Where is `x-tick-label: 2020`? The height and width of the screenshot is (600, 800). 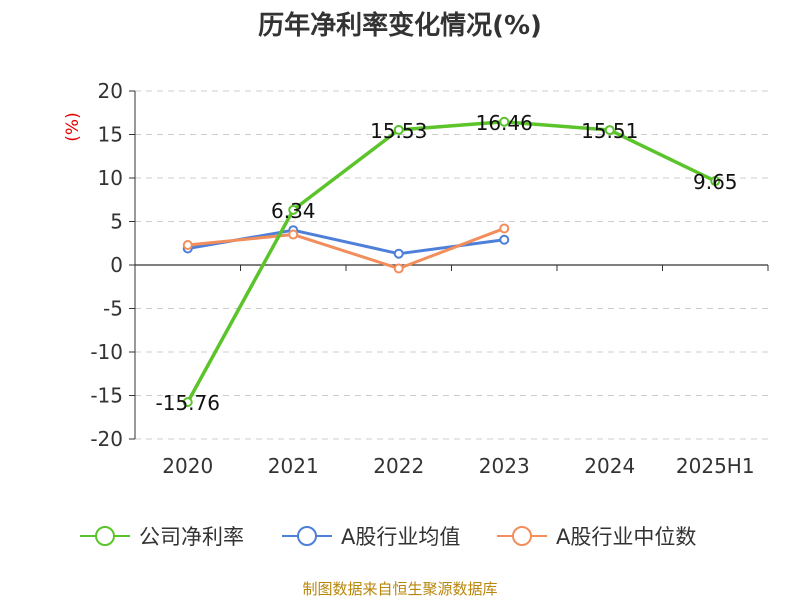 x-tick-label: 2020 is located at coordinates (187, 466).